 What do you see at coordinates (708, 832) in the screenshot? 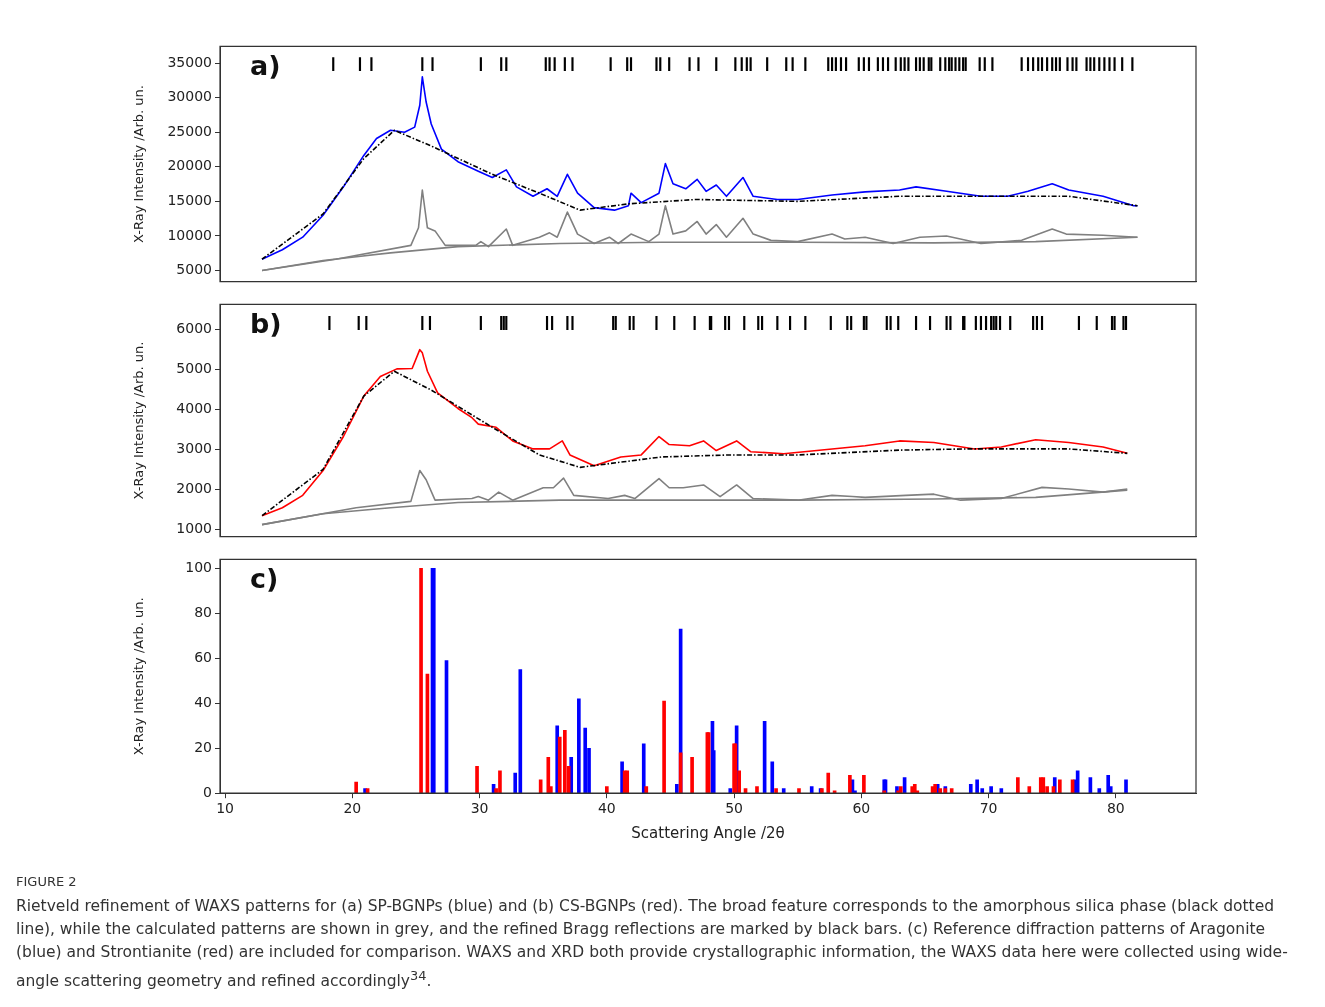
I see `x-axis-title: Scattering Angle /2θ` at bounding box center [708, 832].